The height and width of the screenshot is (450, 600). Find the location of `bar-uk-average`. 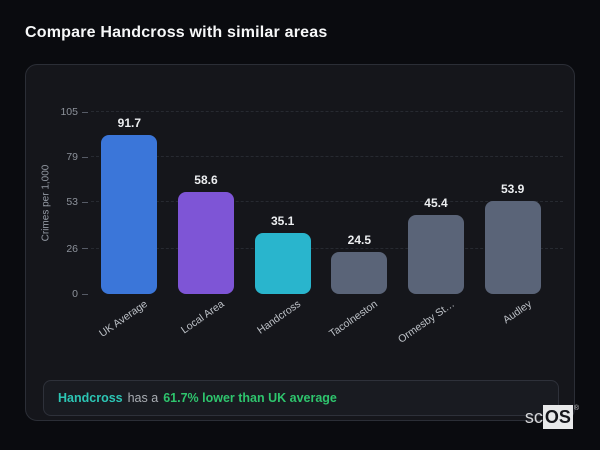

bar-uk-average is located at coordinates (129, 214).